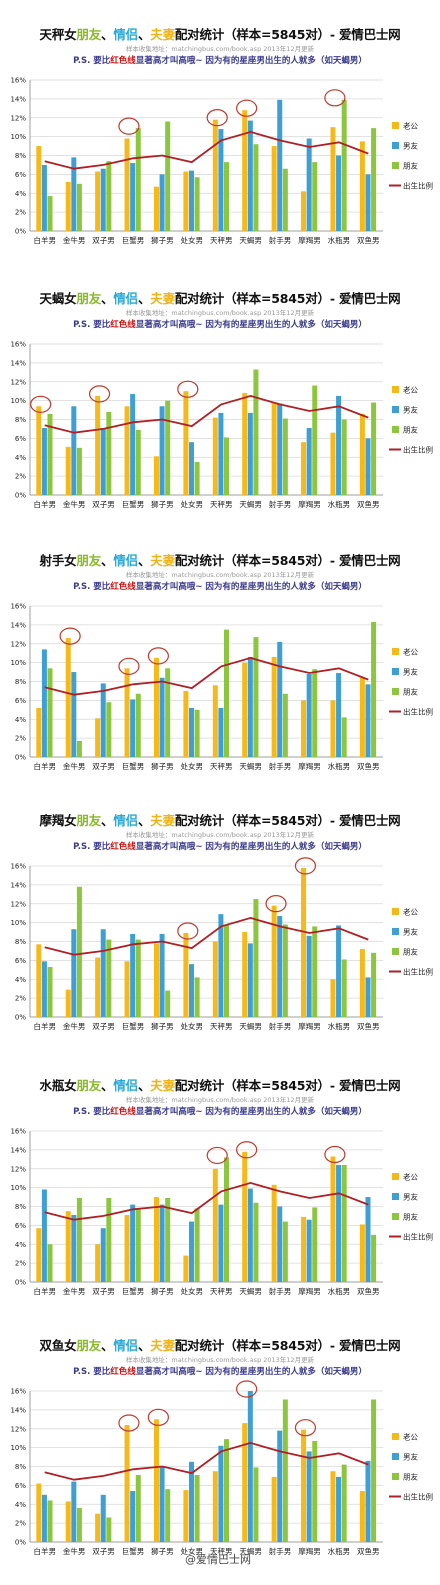 The image size is (440, 1585). Describe the element at coordinates (92, 1372) in the screenshot. I see `note-prefix: P.S. 要比` at that location.